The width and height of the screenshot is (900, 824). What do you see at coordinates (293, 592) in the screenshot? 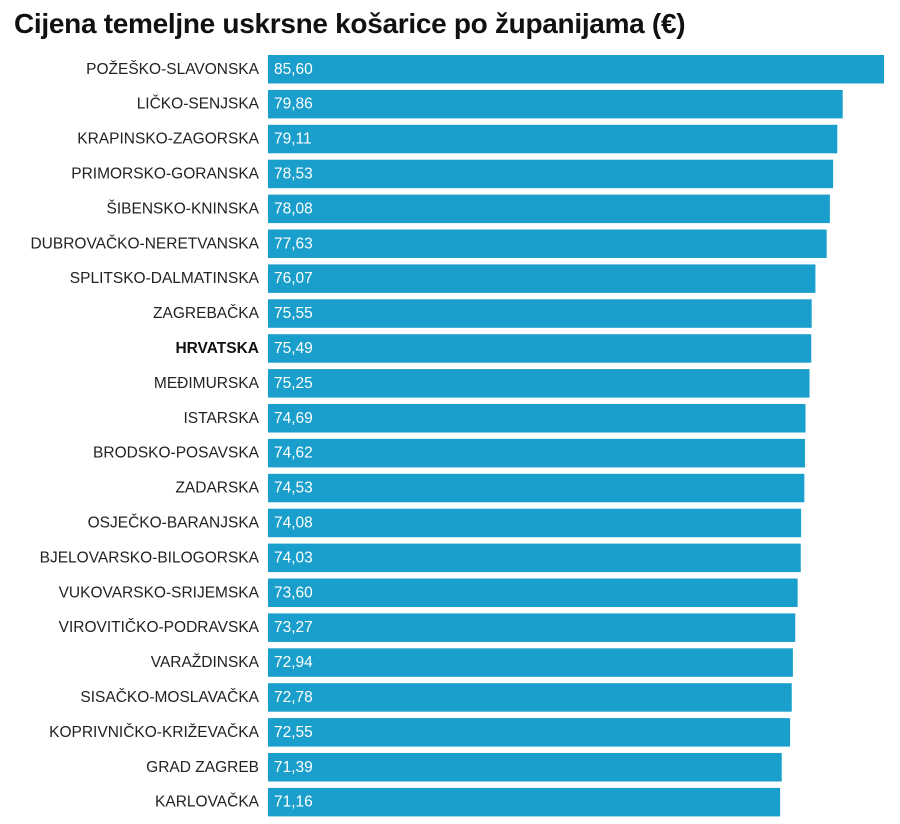
I see `value-label-vukovarsko-srijemska: 73,60` at bounding box center [293, 592].